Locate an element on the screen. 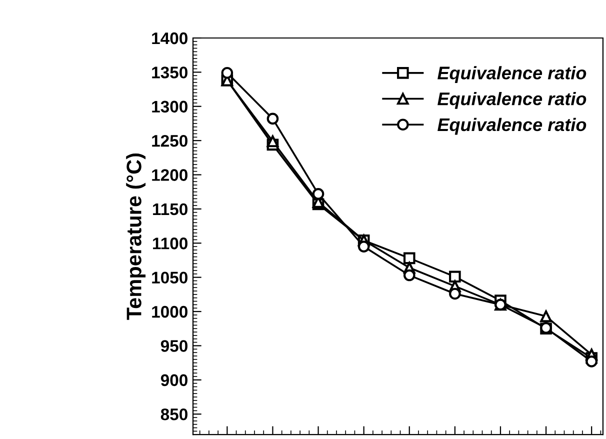 Image resolution: width=606 pixels, height=439 pixels. y-tick-label: 1400 is located at coordinates (170, 38).